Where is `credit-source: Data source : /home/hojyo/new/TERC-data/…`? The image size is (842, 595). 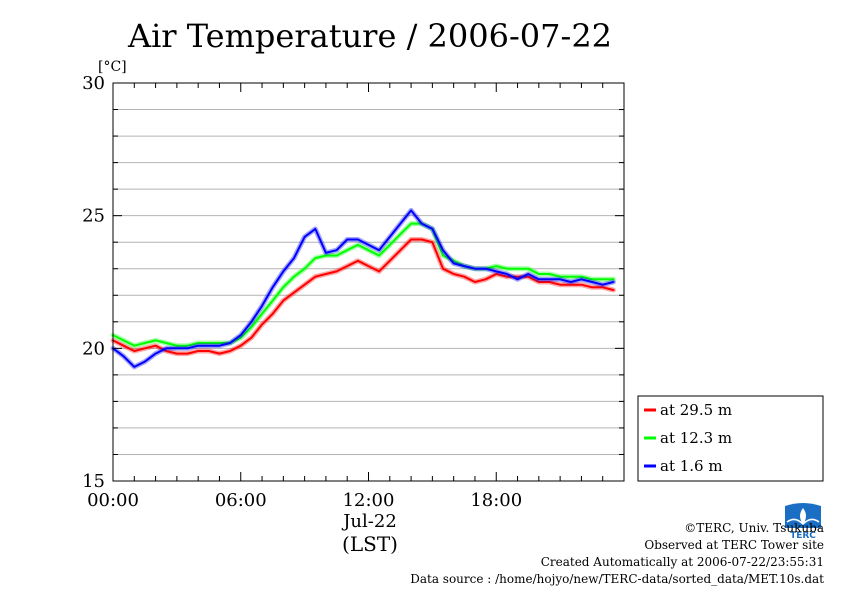 credit-source: Data source : /home/hojyo/new/TERC-data/… is located at coordinates (617, 579).